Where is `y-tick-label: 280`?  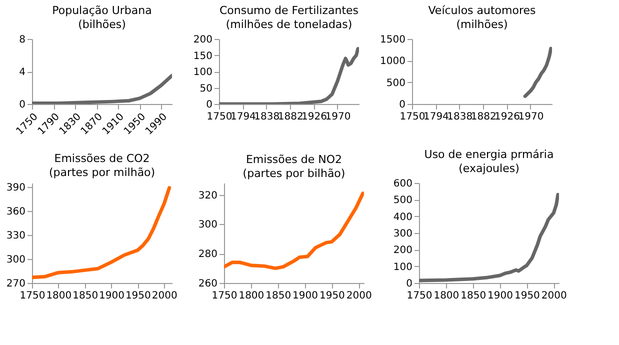 y-tick-label: 280 is located at coordinates (208, 254).